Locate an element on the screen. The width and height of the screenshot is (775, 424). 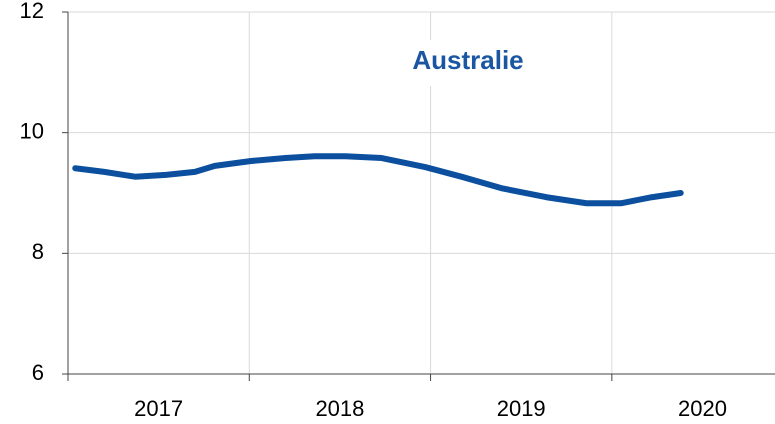
line-series is located at coordinates (378, 180).